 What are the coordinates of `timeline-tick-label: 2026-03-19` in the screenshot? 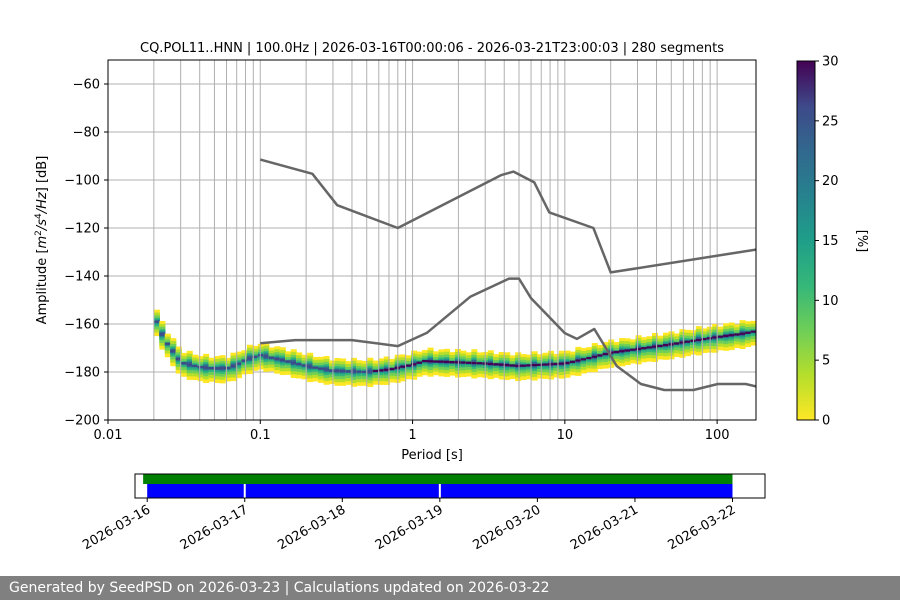 It's located at (409, 527).